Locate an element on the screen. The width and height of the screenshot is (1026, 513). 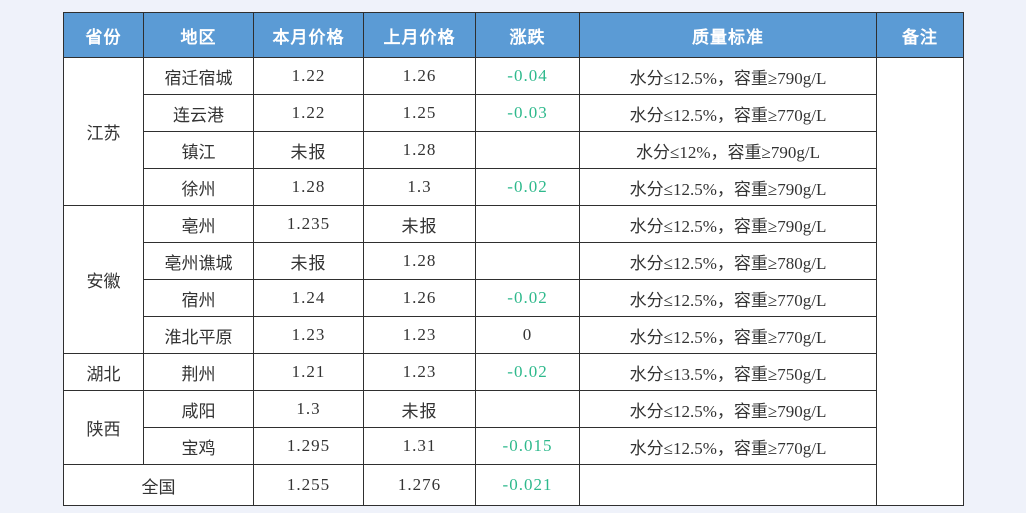
quality-cell: 水分≤12%，容重≥790g/L is located at coordinates (728, 150).